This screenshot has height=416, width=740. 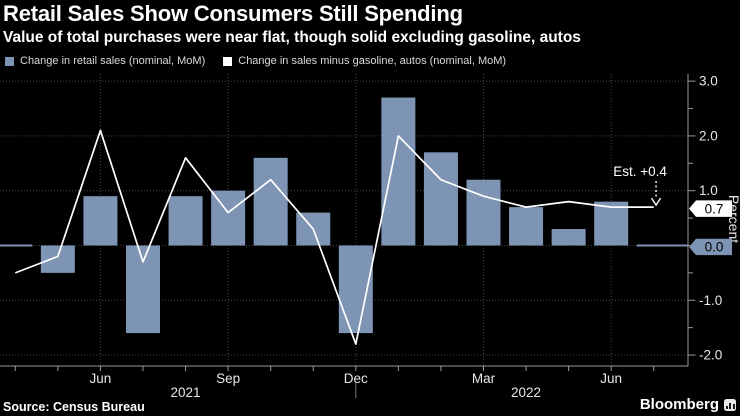 I want to click on line-value-badge, so click(x=710, y=208).